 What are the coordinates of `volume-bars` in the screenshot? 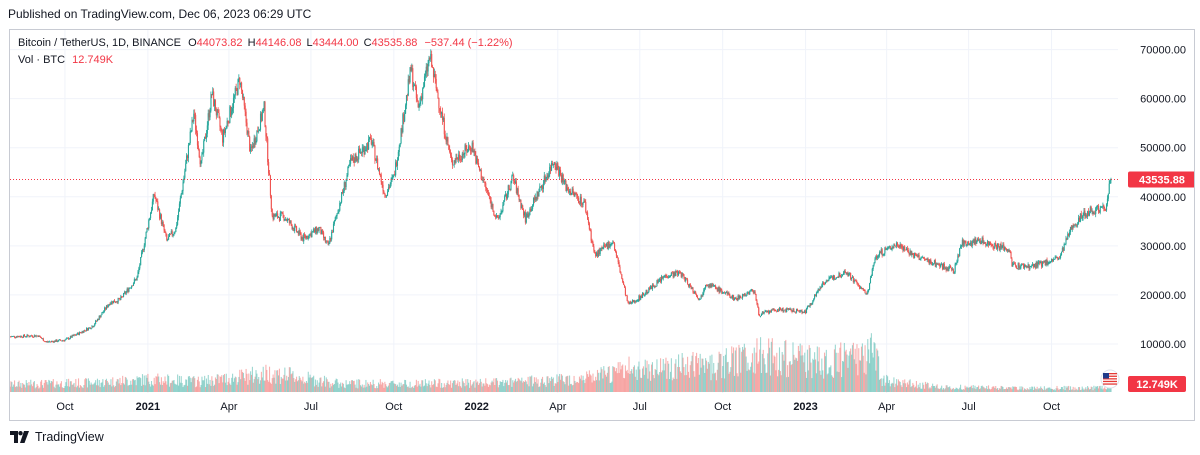 It's located at (561, 362).